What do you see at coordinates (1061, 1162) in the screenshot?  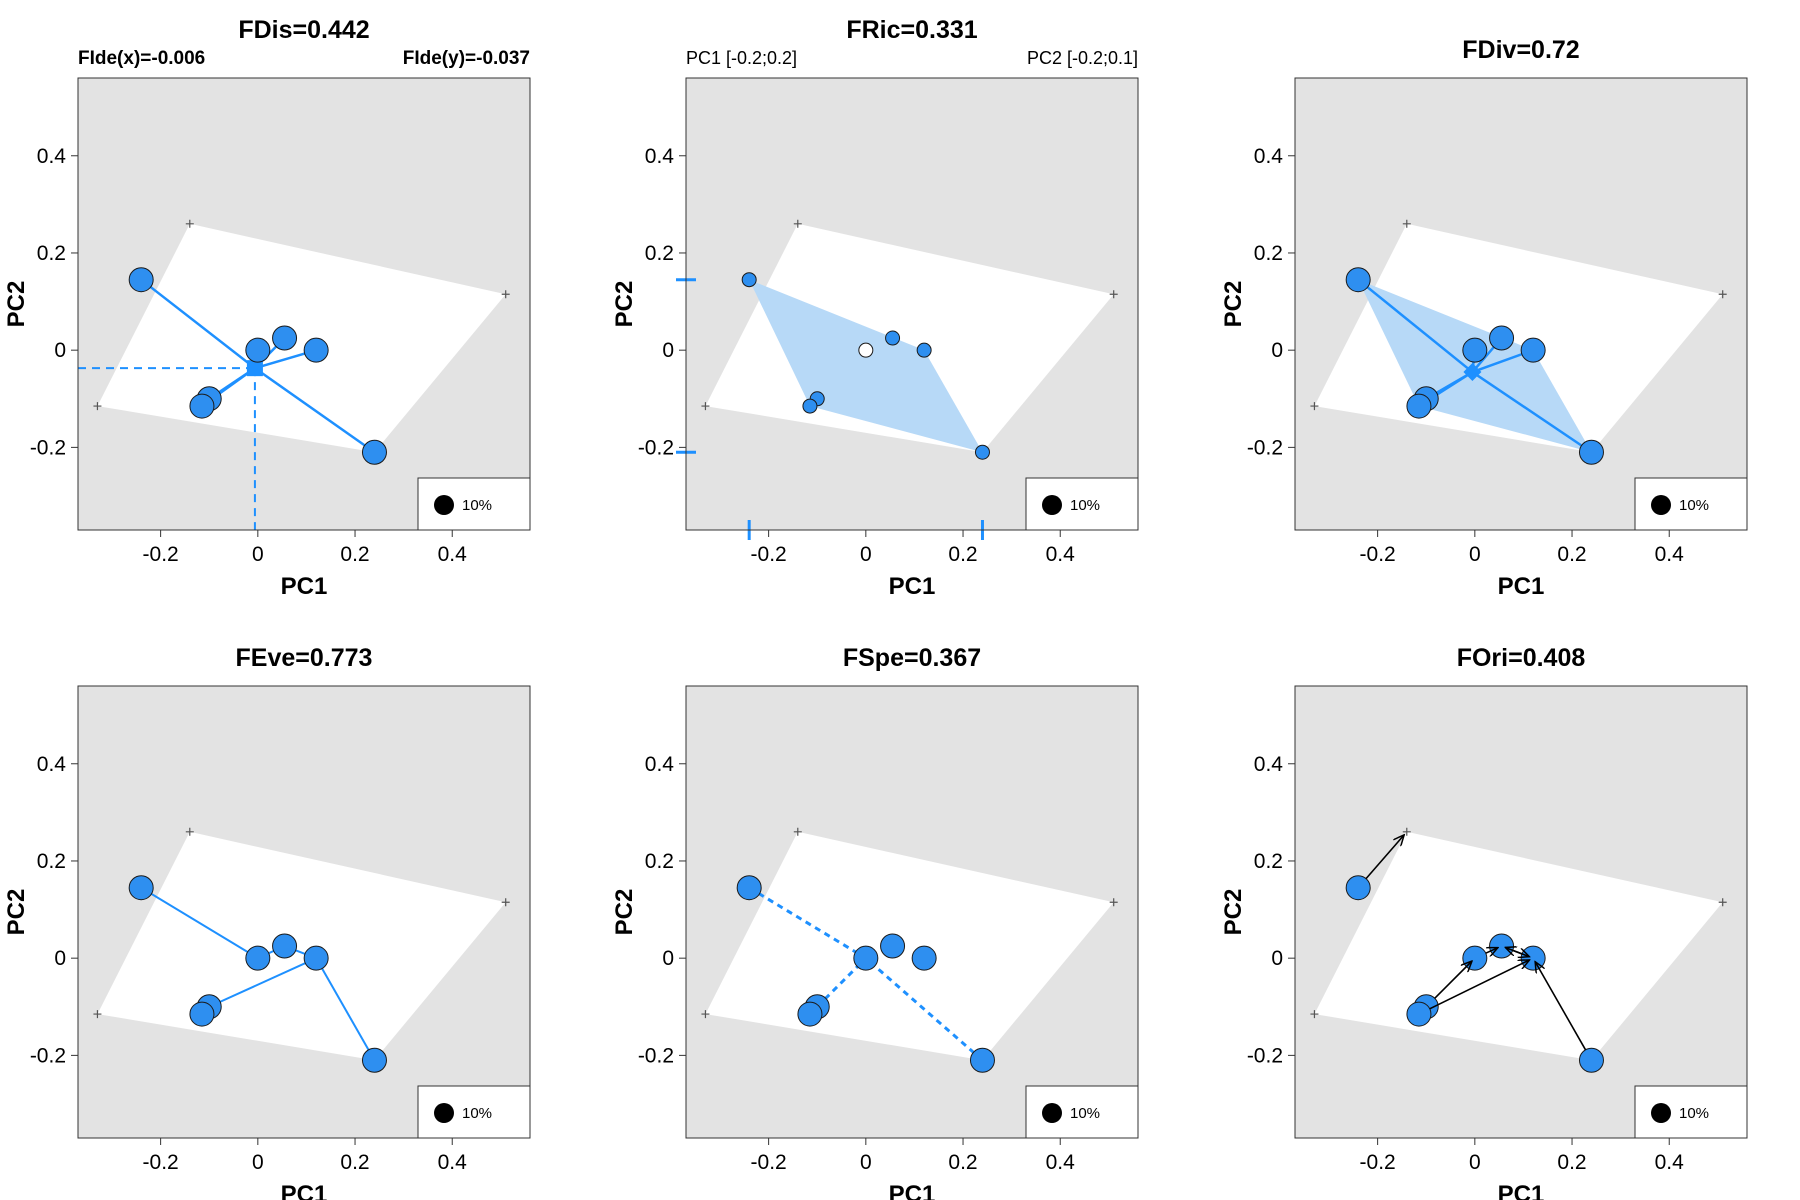 I see `x-tick-label: 0.4` at bounding box center [1061, 1162].